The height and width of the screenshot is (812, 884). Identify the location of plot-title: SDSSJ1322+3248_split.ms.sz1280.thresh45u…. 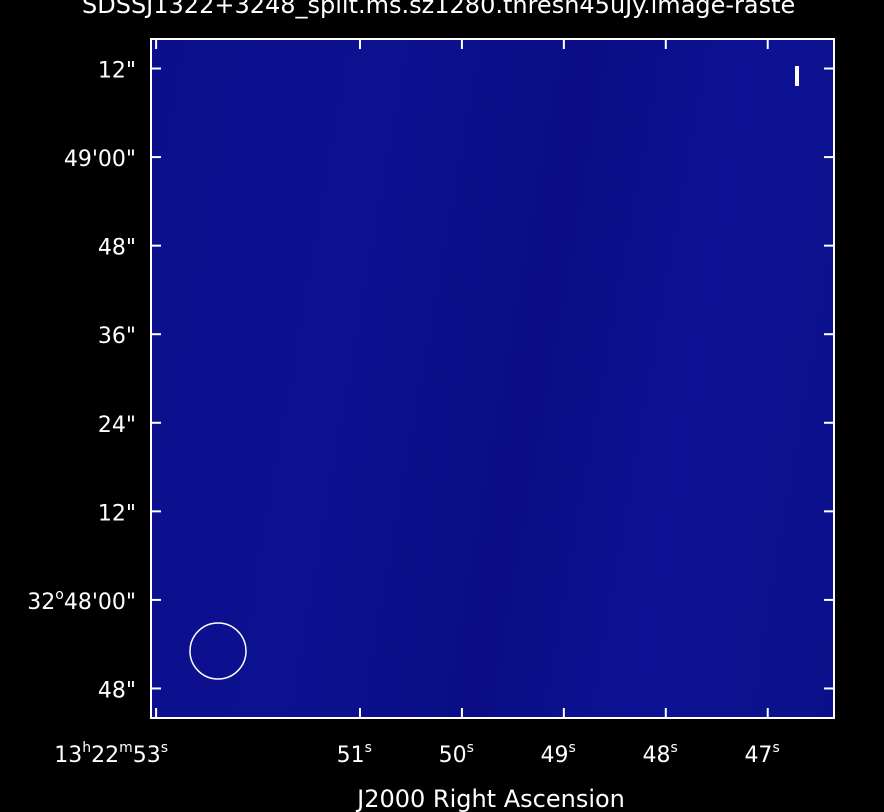
(439, 9).